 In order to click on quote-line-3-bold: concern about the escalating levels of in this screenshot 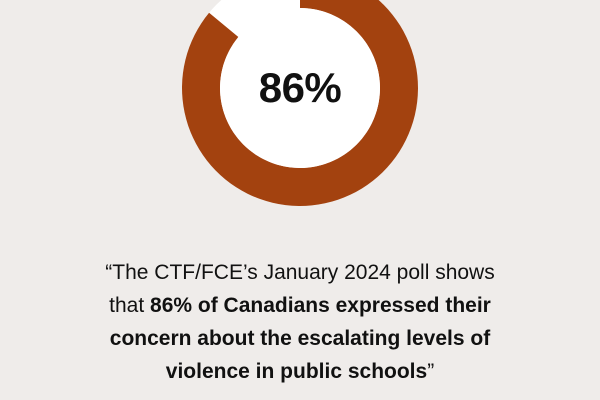, I will do `click(300, 338)`.